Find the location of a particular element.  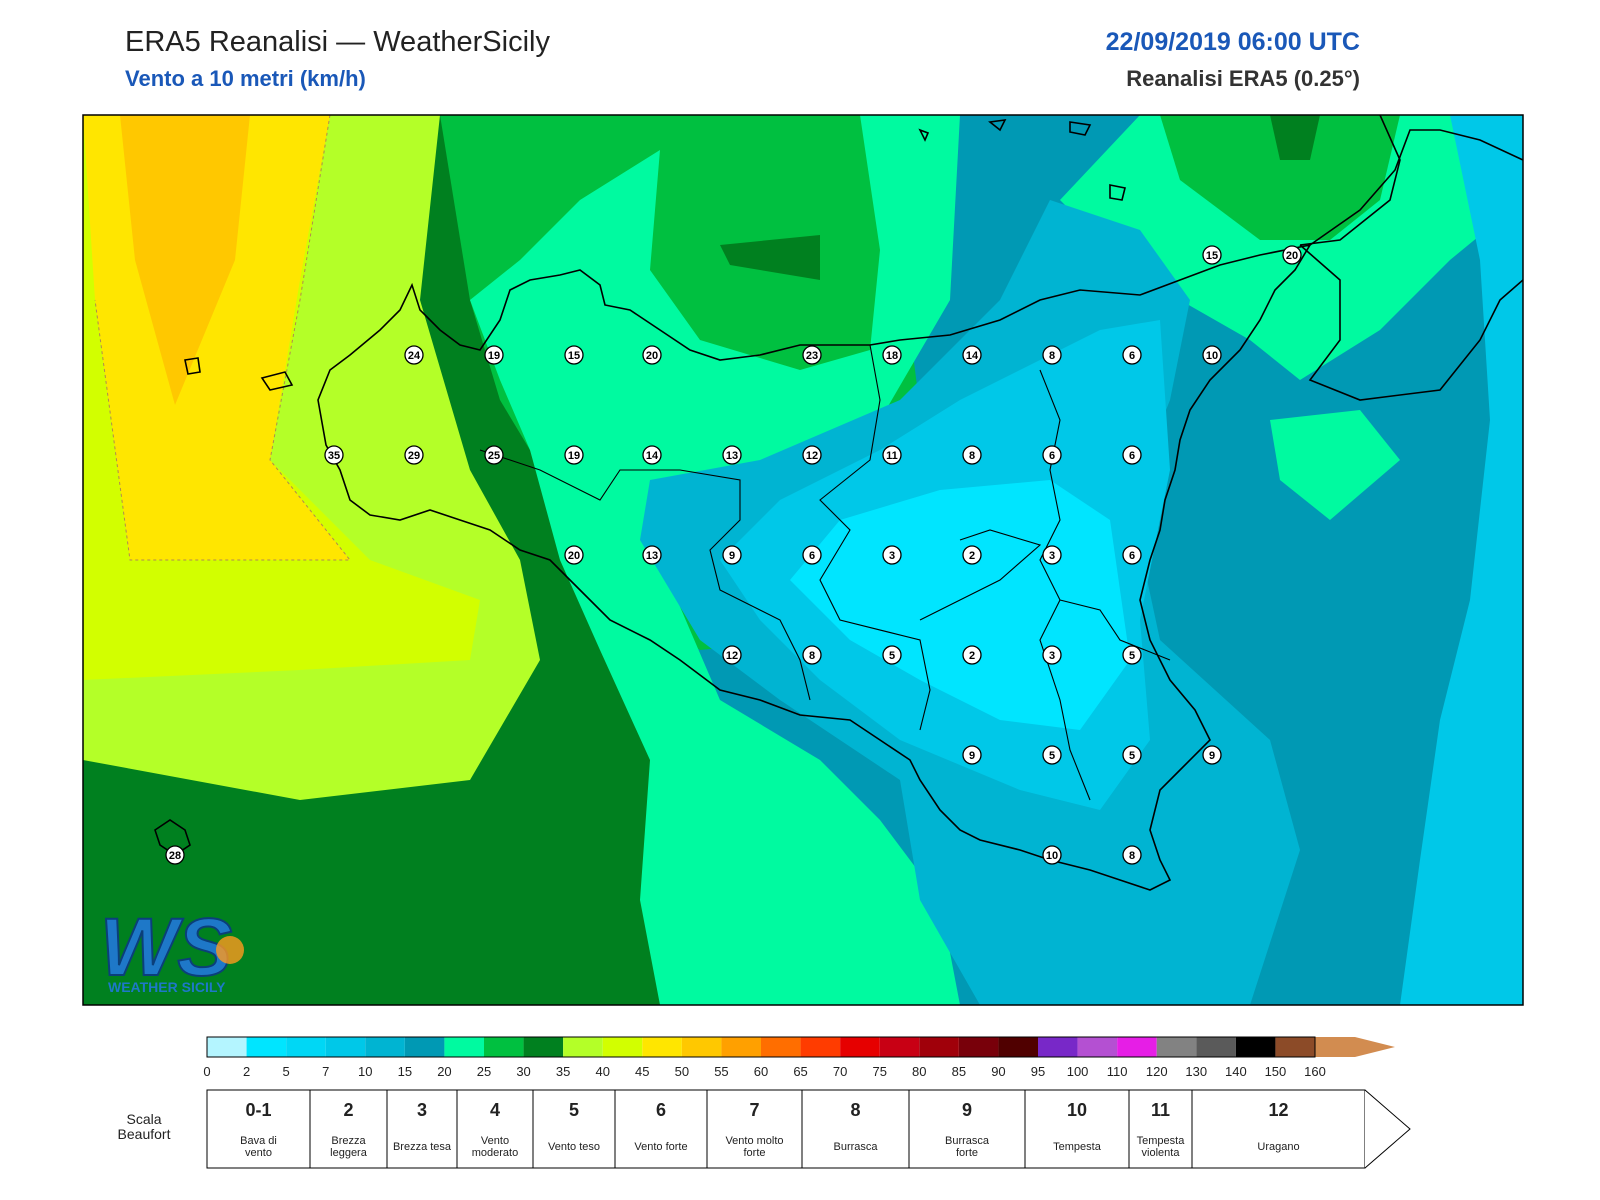

beaufort-number: 4 is located at coordinates (495, 1110).